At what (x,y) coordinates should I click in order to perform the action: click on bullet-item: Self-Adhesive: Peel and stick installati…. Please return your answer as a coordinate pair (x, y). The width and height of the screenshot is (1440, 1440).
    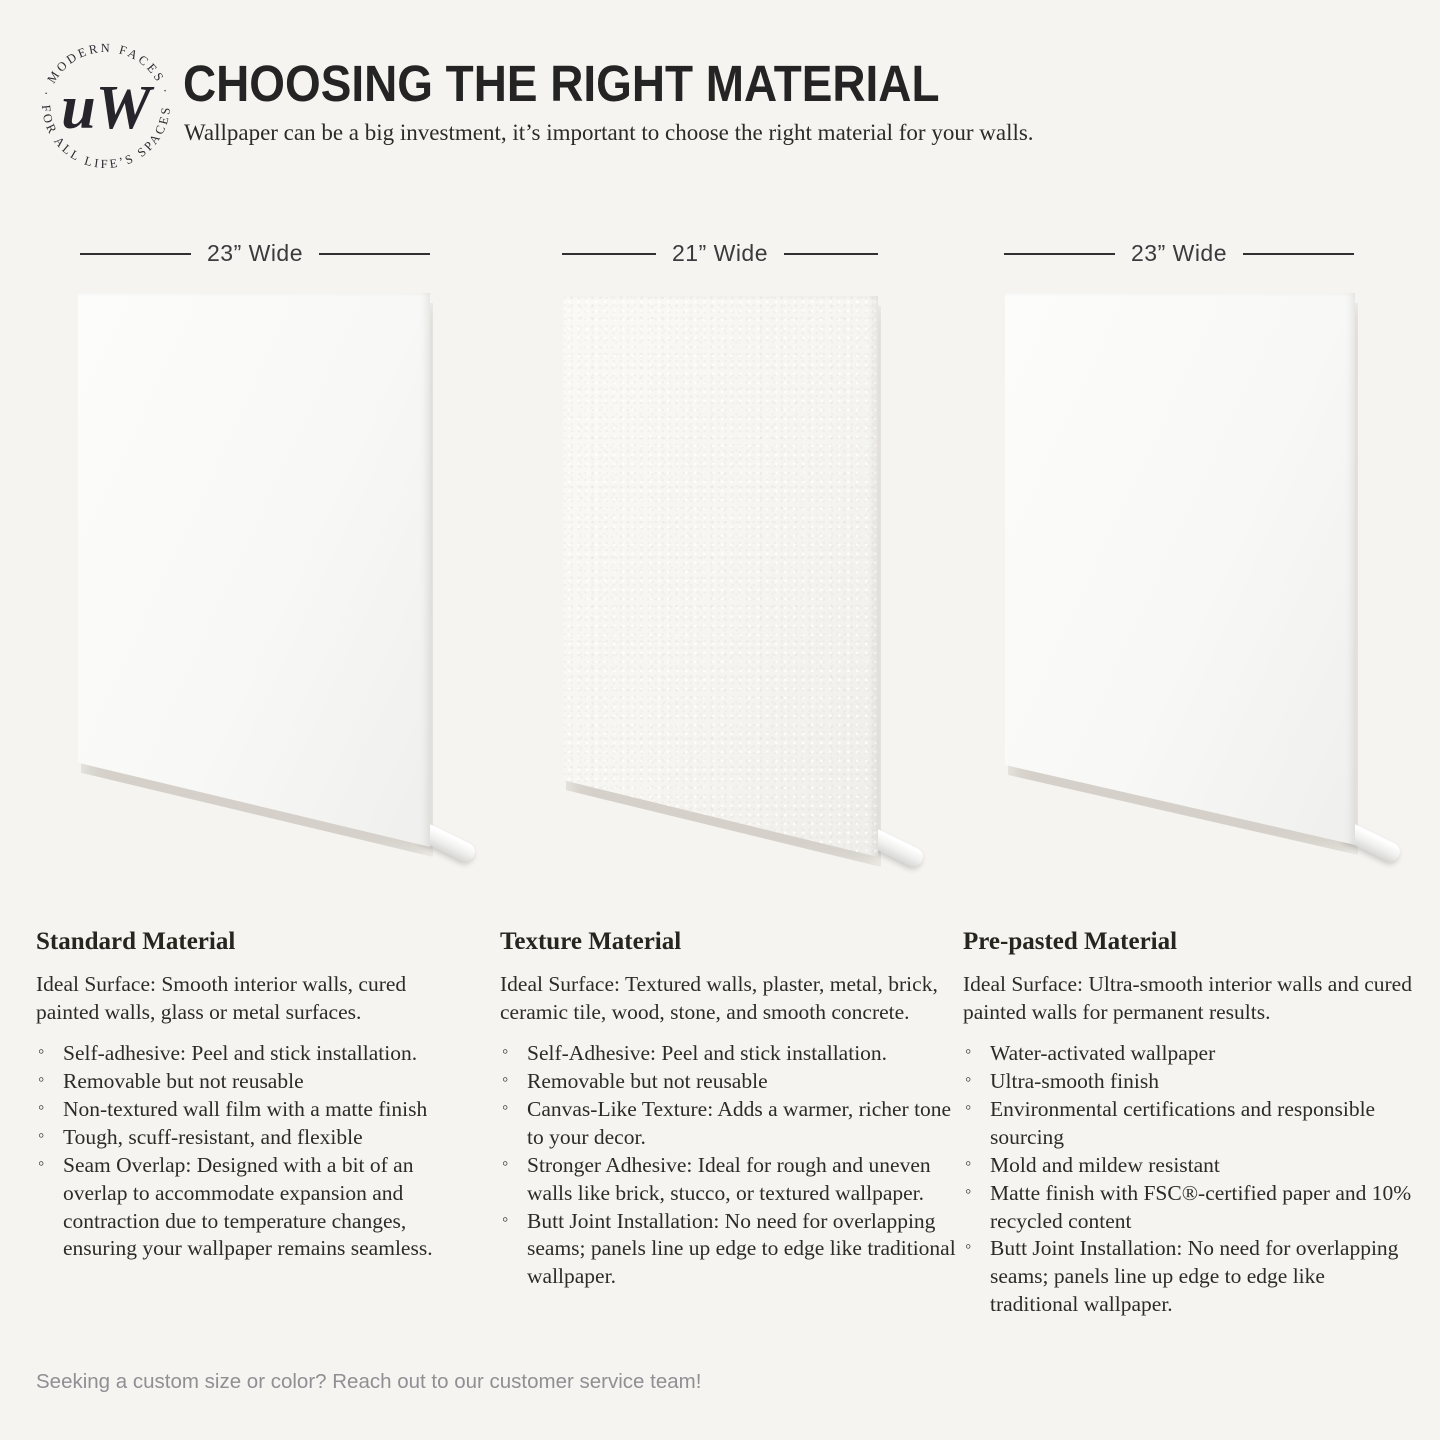
    Looking at the image, I should click on (729, 1054).